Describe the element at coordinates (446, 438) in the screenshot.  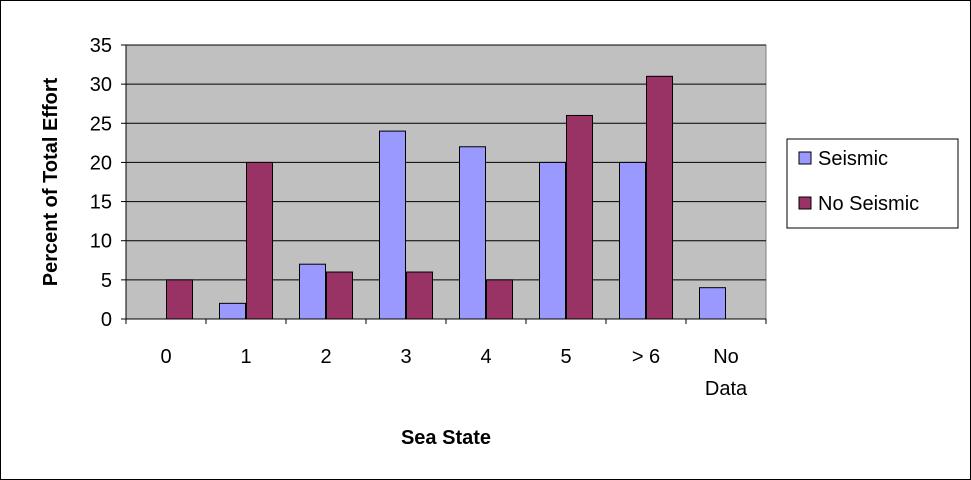
I see `x-axis-title: Sea State` at that location.